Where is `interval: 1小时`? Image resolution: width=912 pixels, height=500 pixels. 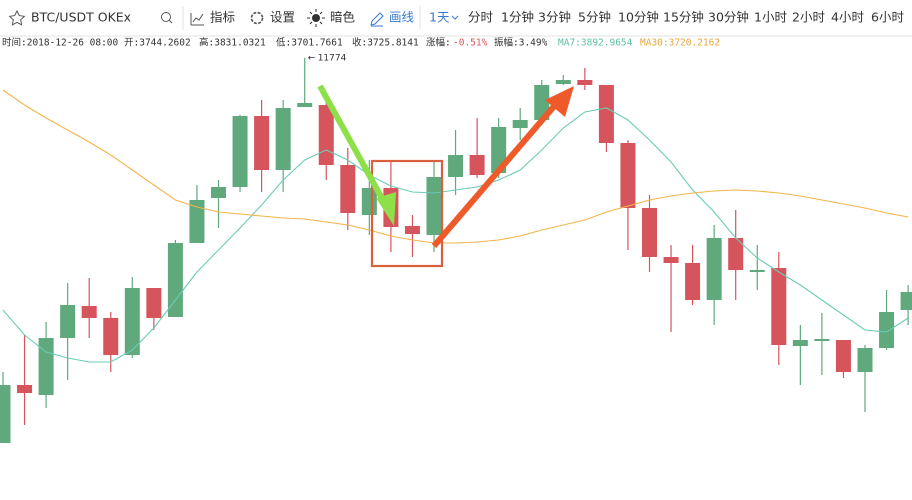
interval: 1小时 is located at coordinates (770, 17).